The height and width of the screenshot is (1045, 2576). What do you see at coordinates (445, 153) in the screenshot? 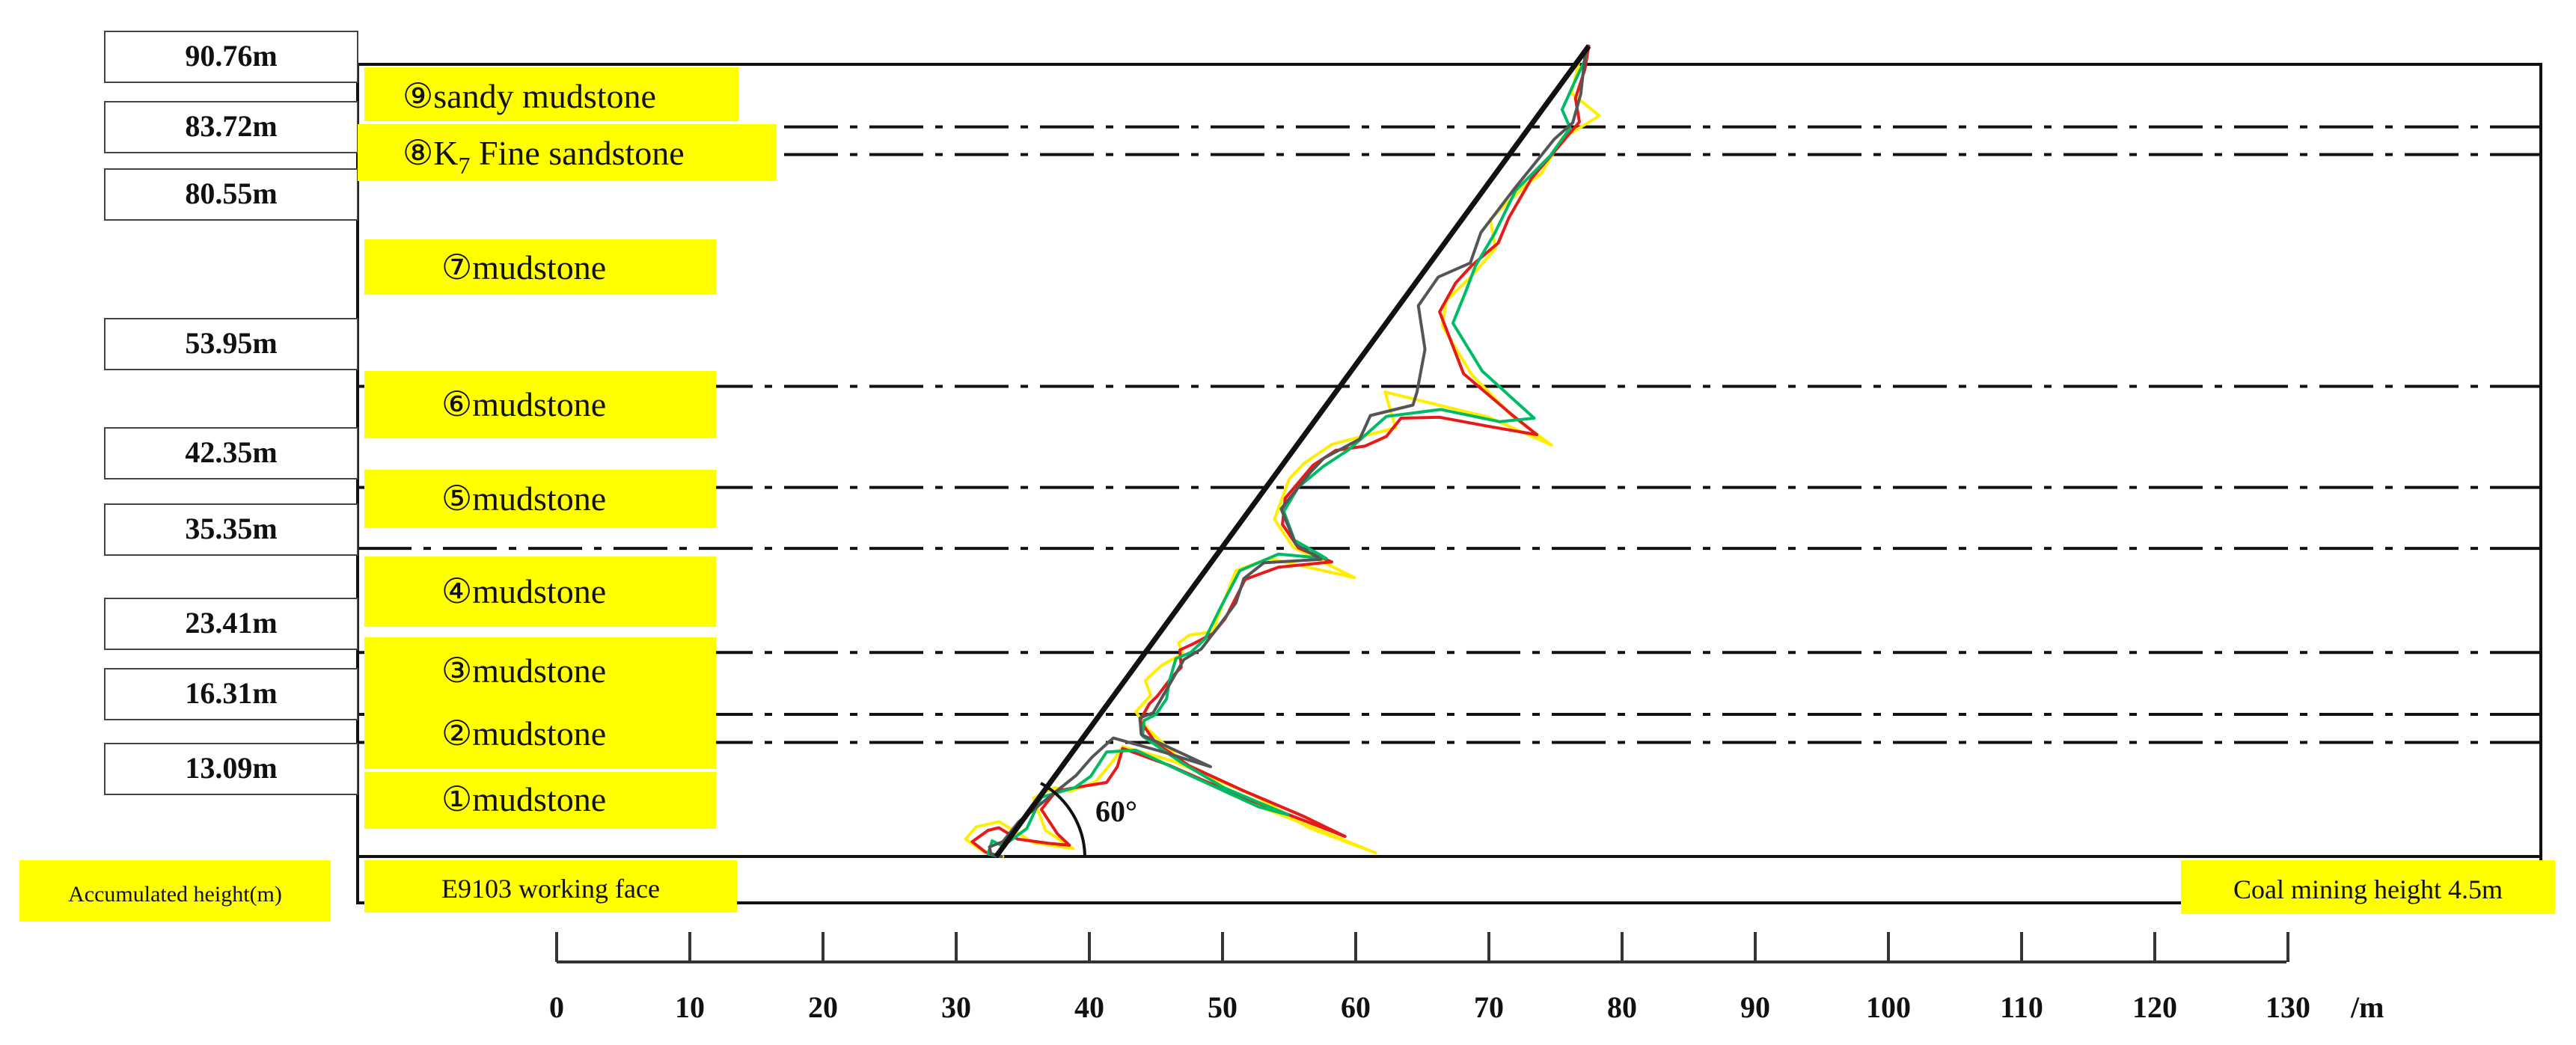
I see `layer-name-prefix: K` at bounding box center [445, 153].